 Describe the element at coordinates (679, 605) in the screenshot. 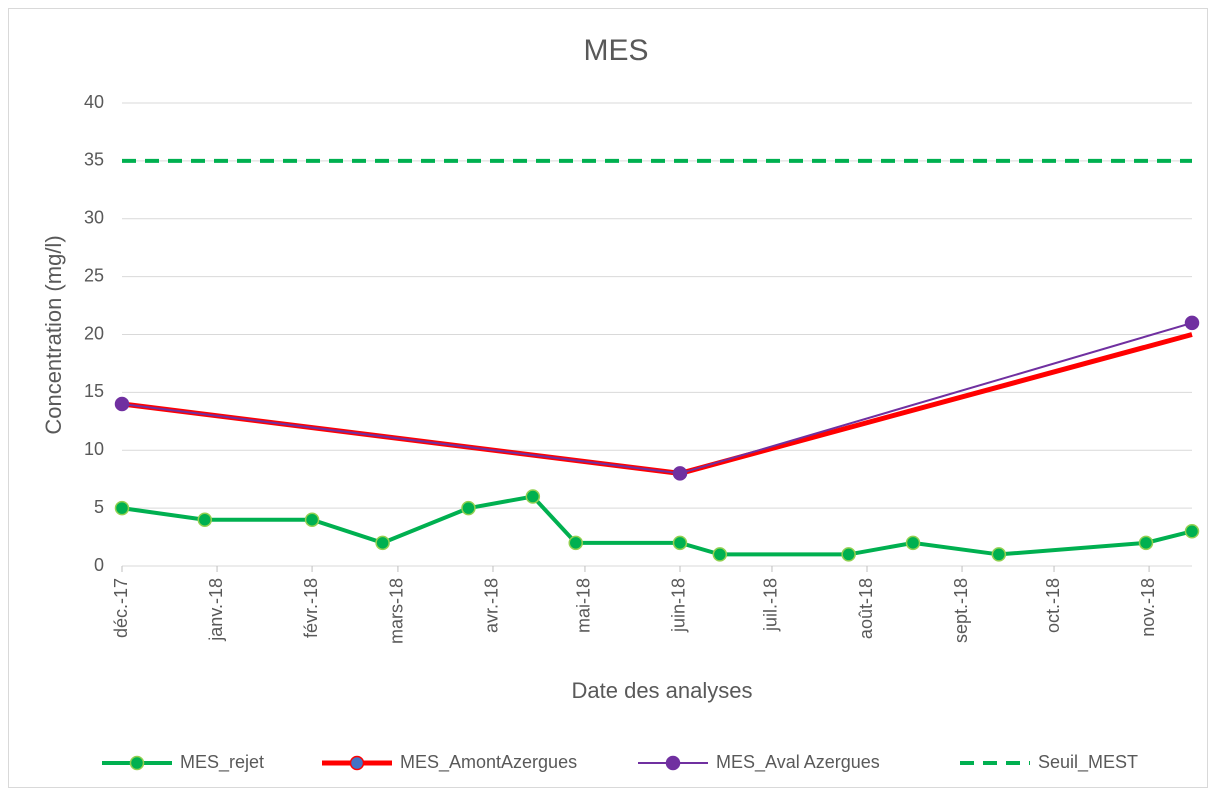

I see `x-tick-label: juin-18` at that location.